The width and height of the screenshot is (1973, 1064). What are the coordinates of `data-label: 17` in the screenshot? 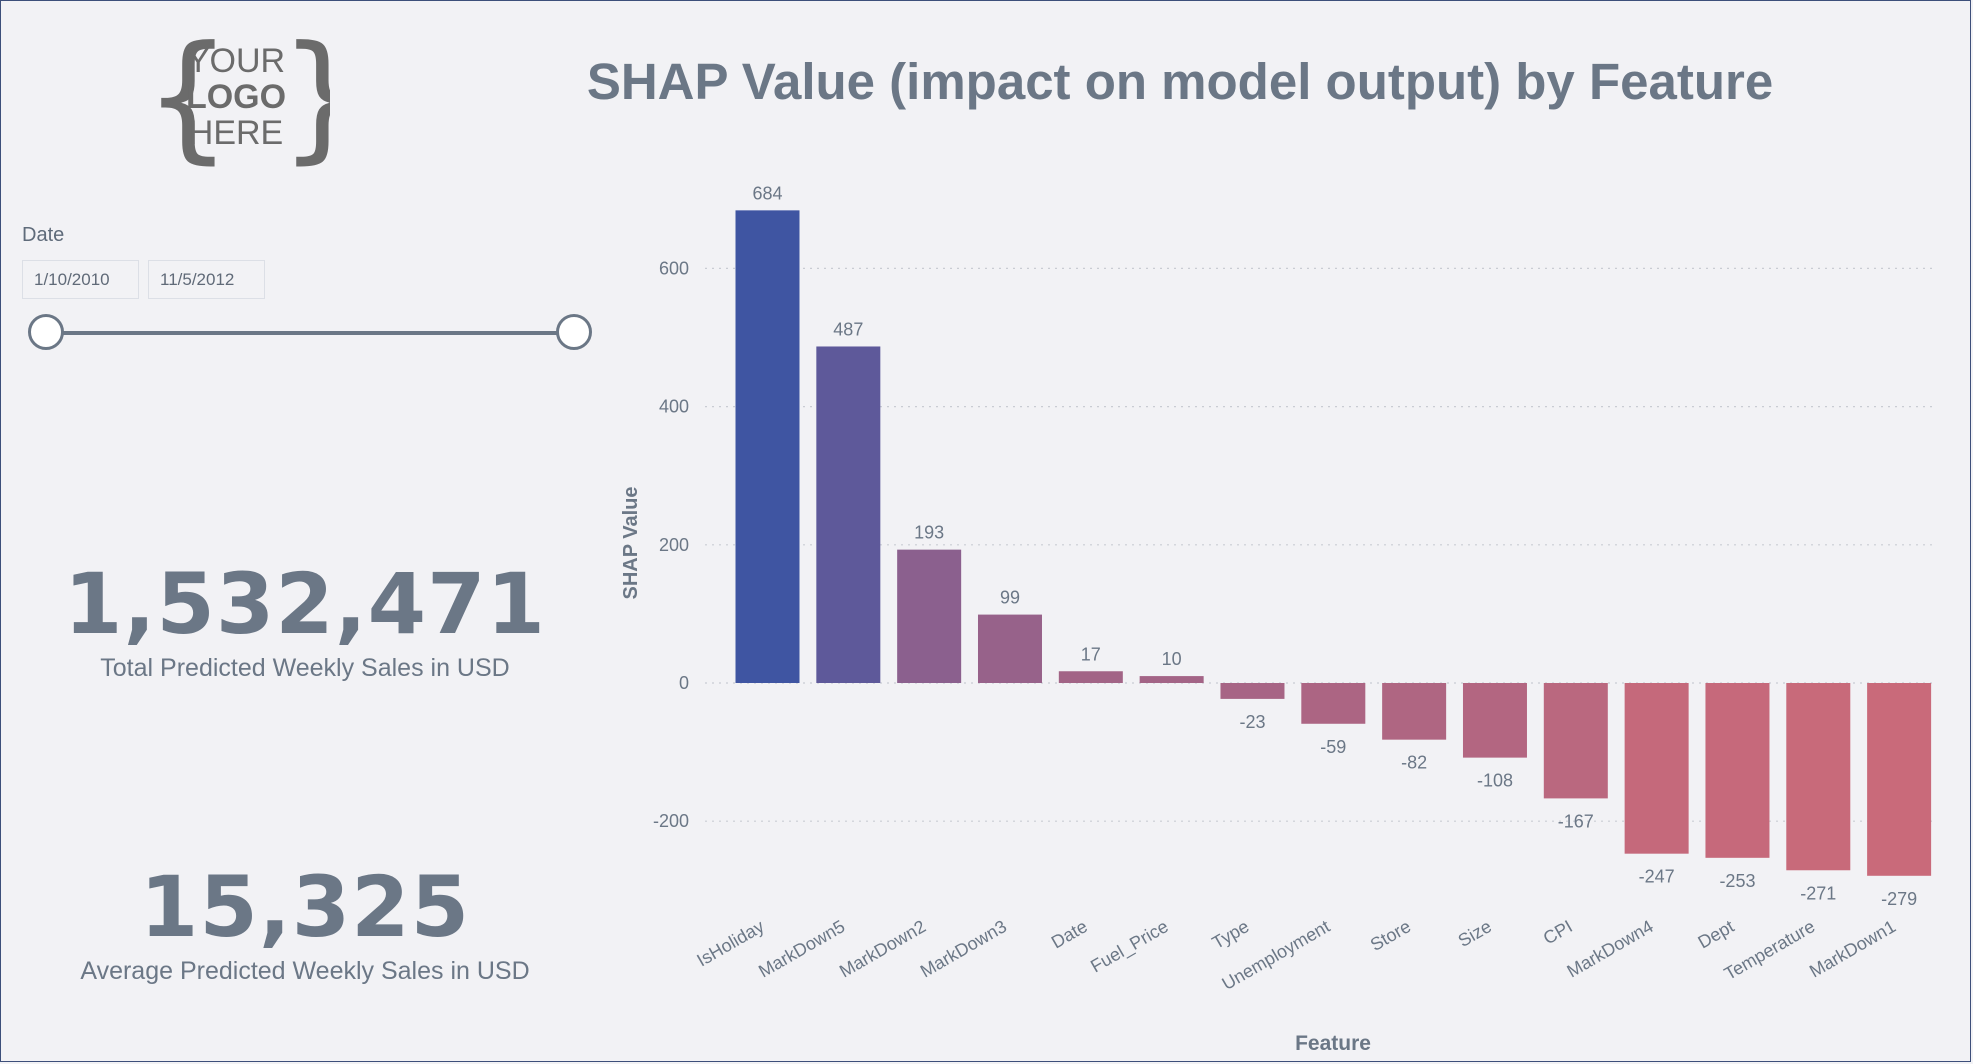 It's located at (1091, 654).